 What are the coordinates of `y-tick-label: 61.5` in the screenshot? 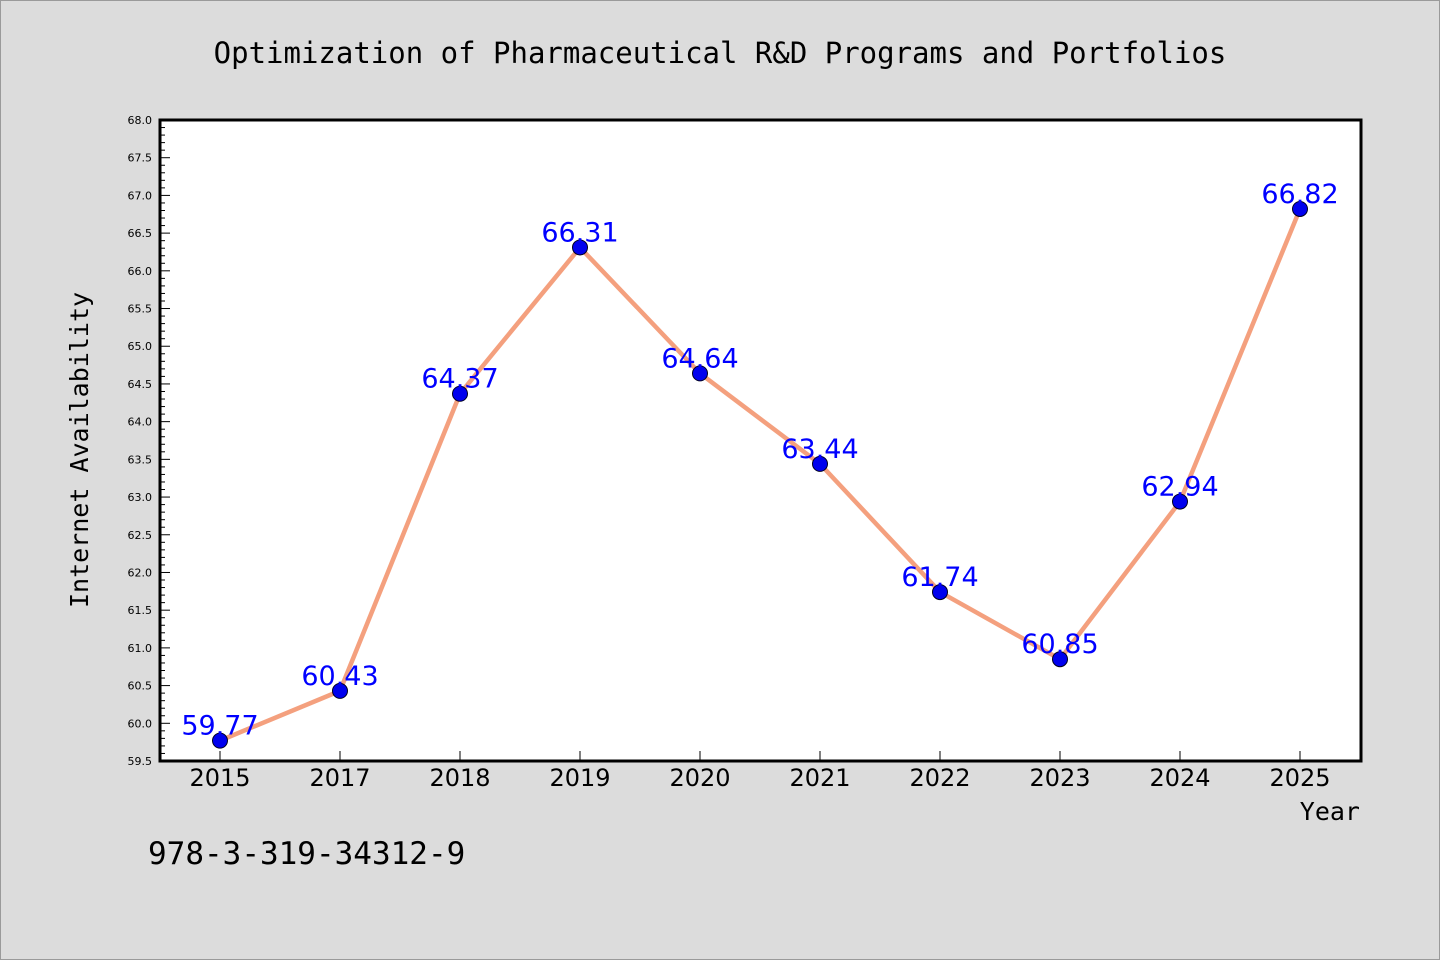 It's located at (140, 610).